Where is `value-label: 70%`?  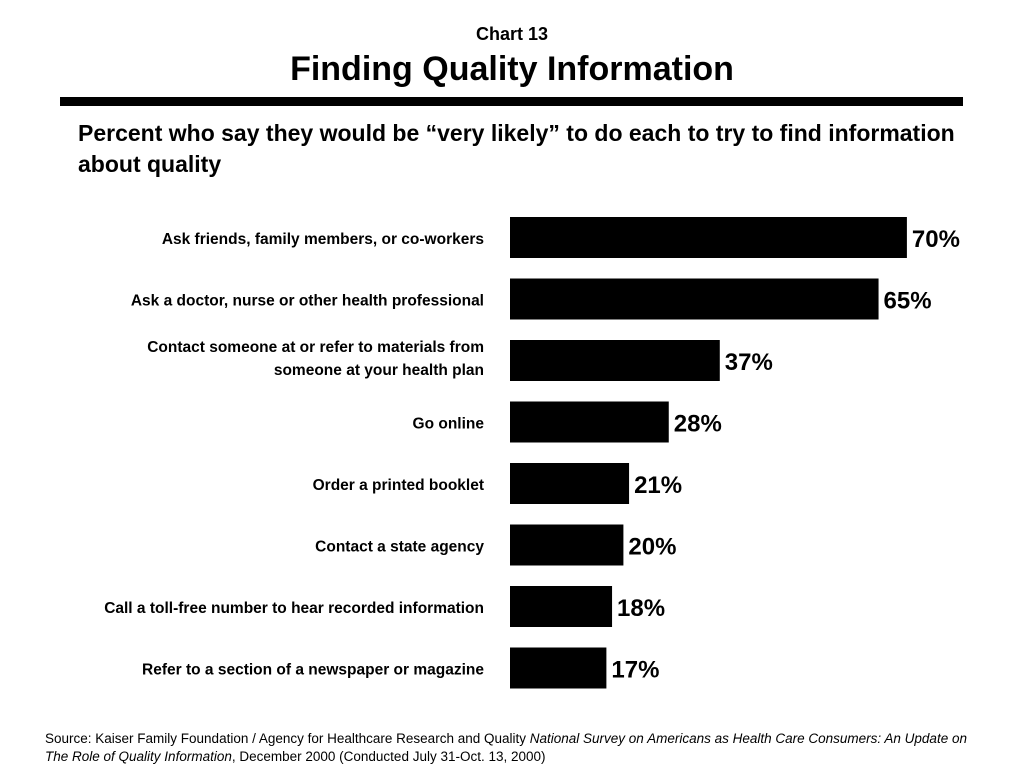 value-label: 70% is located at coordinates (936, 239).